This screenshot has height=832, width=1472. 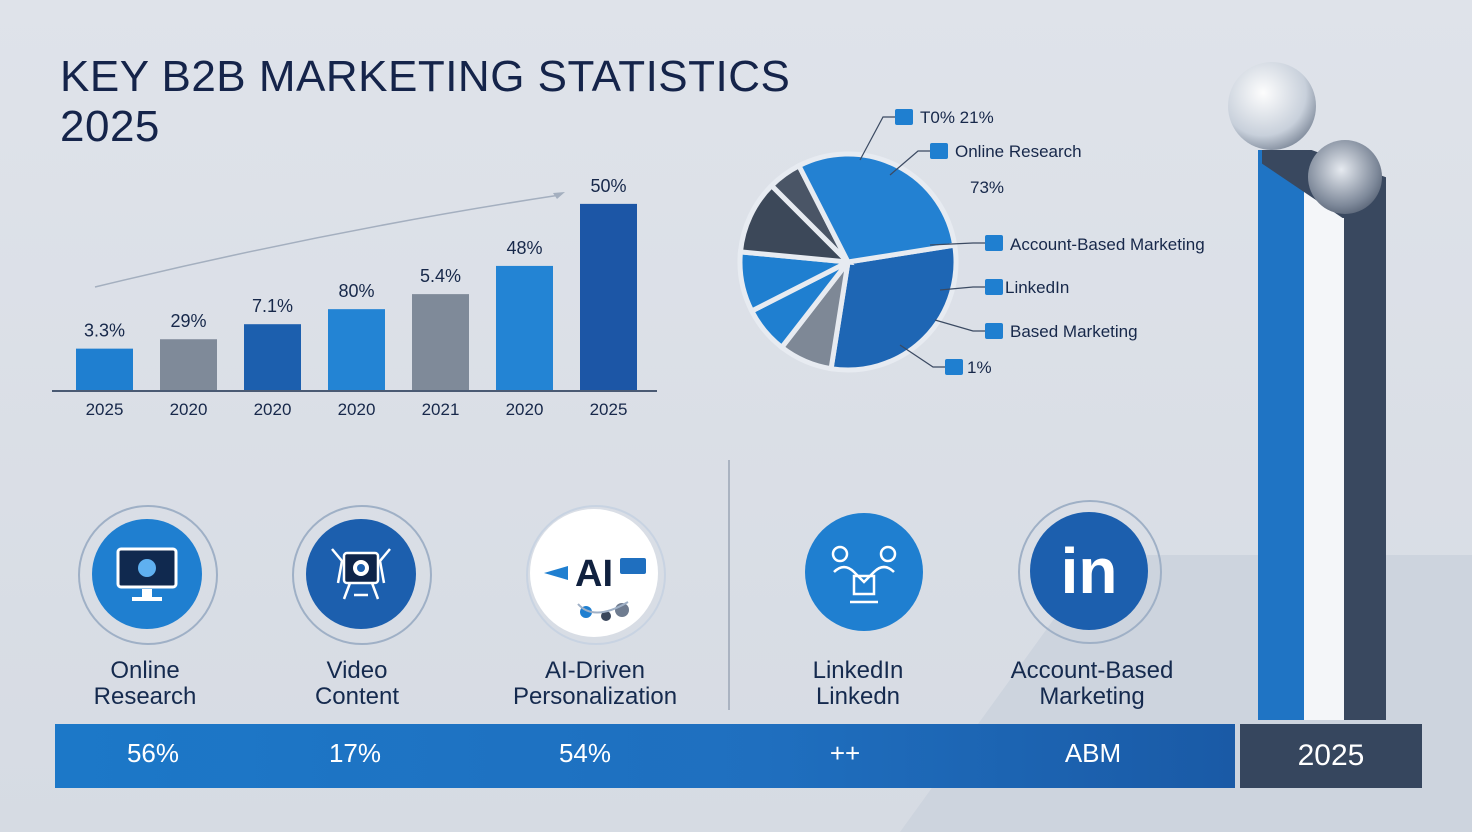 I want to click on label-video-content: Video Content, so click(x=357, y=683).